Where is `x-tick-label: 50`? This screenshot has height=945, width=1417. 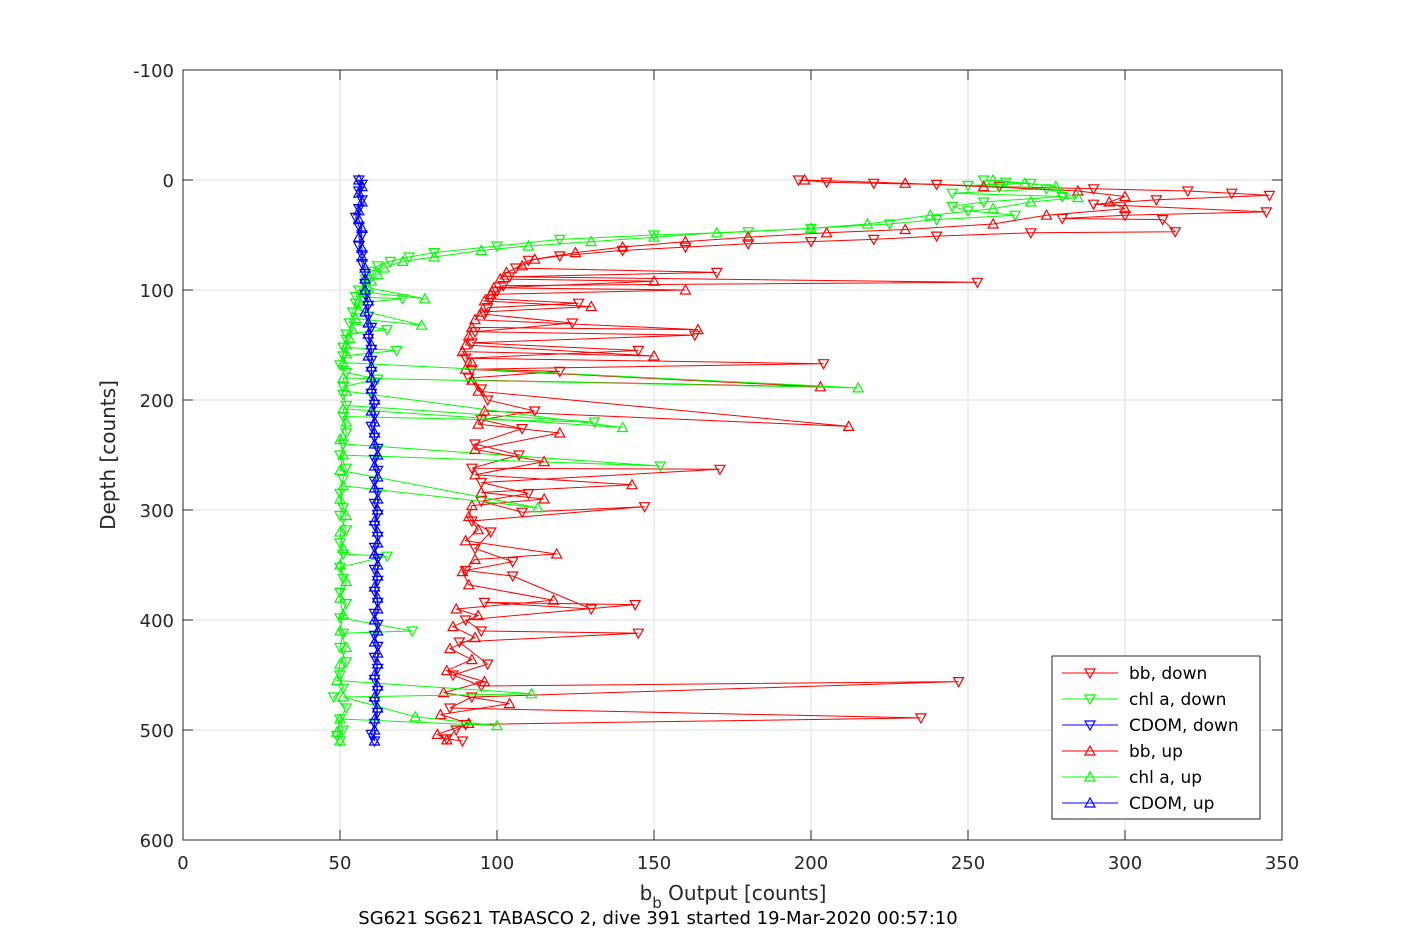
x-tick-label: 50 is located at coordinates (340, 863).